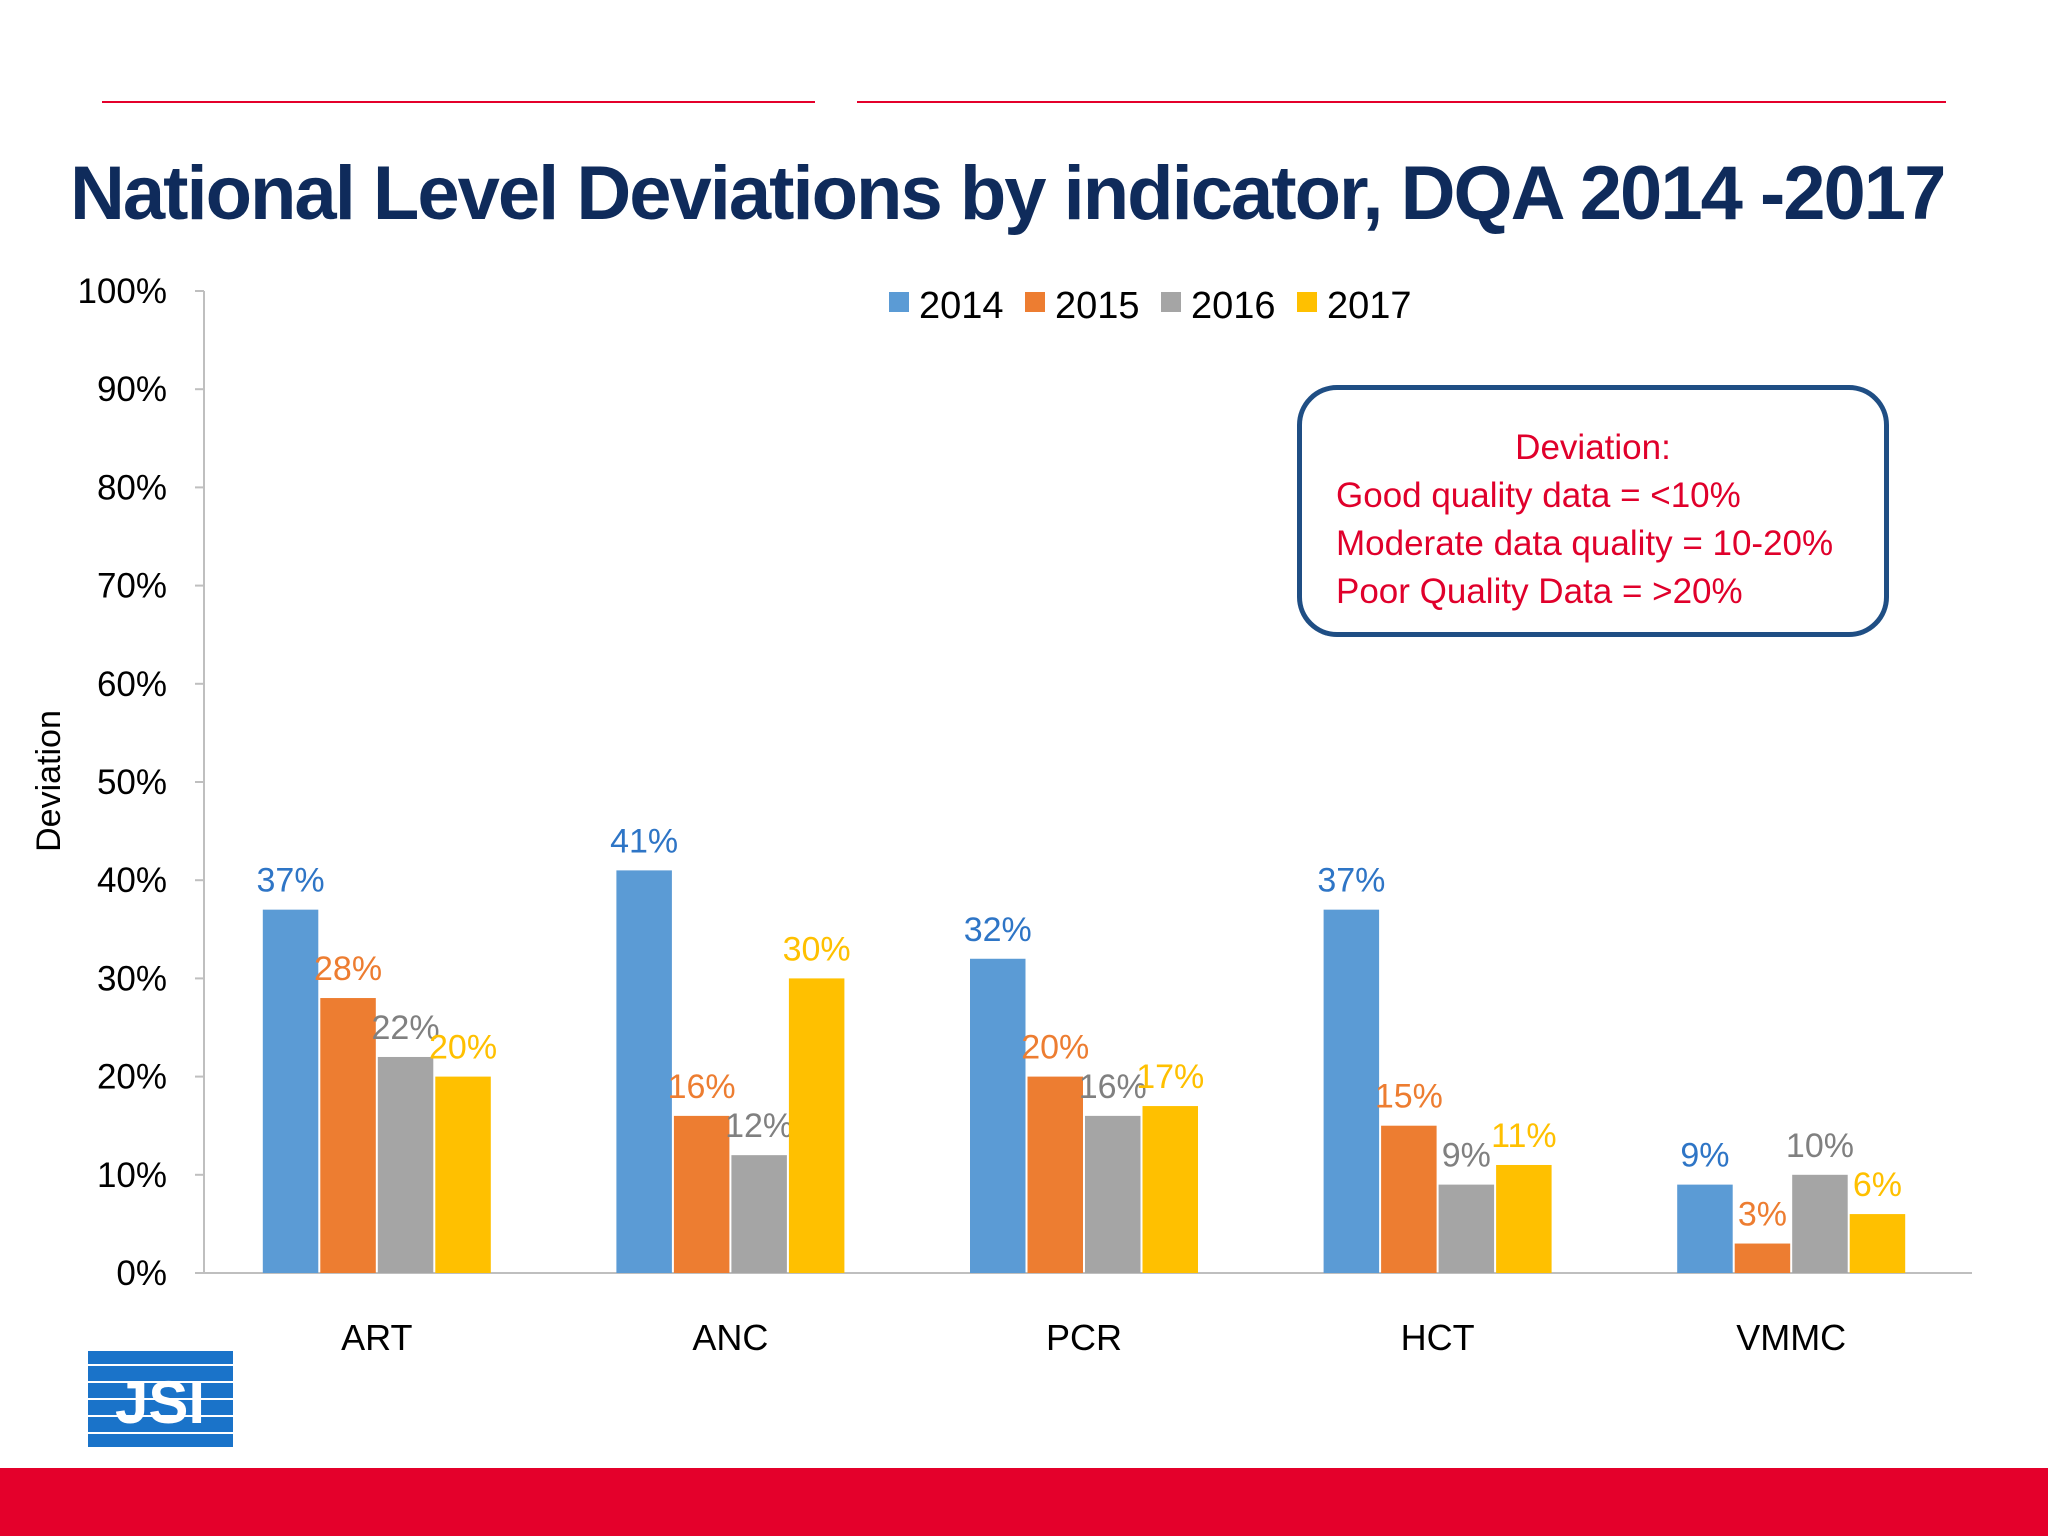  What do you see at coordinates (1055, 1174) in the screenshot?
I see `bar-2015-PCR` at bounding box center [1055, 1174].